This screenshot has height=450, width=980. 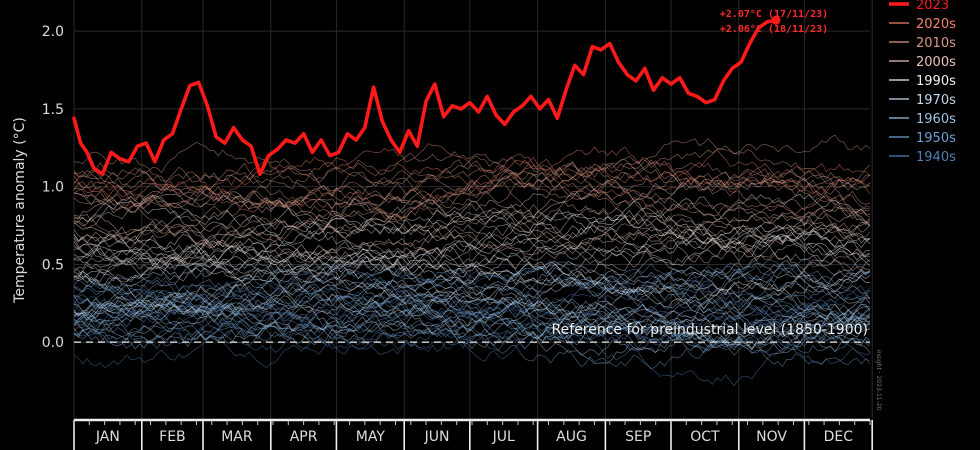 I want to click on legend-label: 1970s, so click(x=936, y=100).